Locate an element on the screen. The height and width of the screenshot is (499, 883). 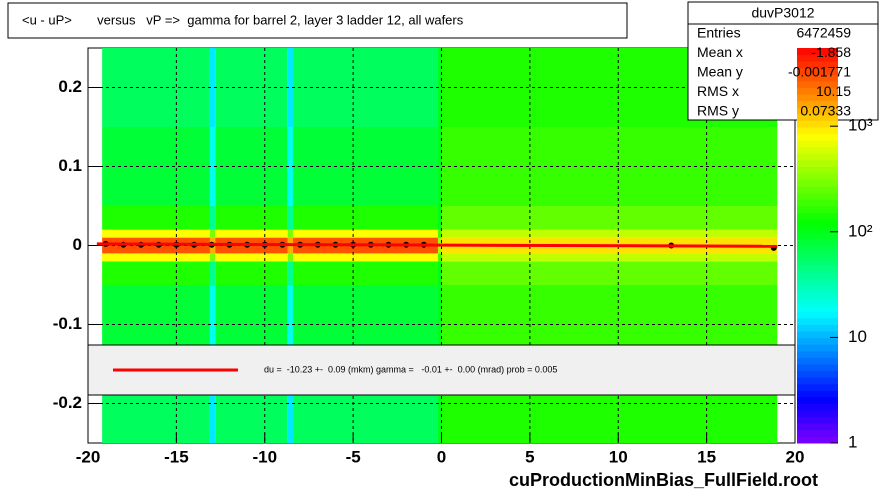
y-tick-label: 0.2 is located at coordinates (70, 86).